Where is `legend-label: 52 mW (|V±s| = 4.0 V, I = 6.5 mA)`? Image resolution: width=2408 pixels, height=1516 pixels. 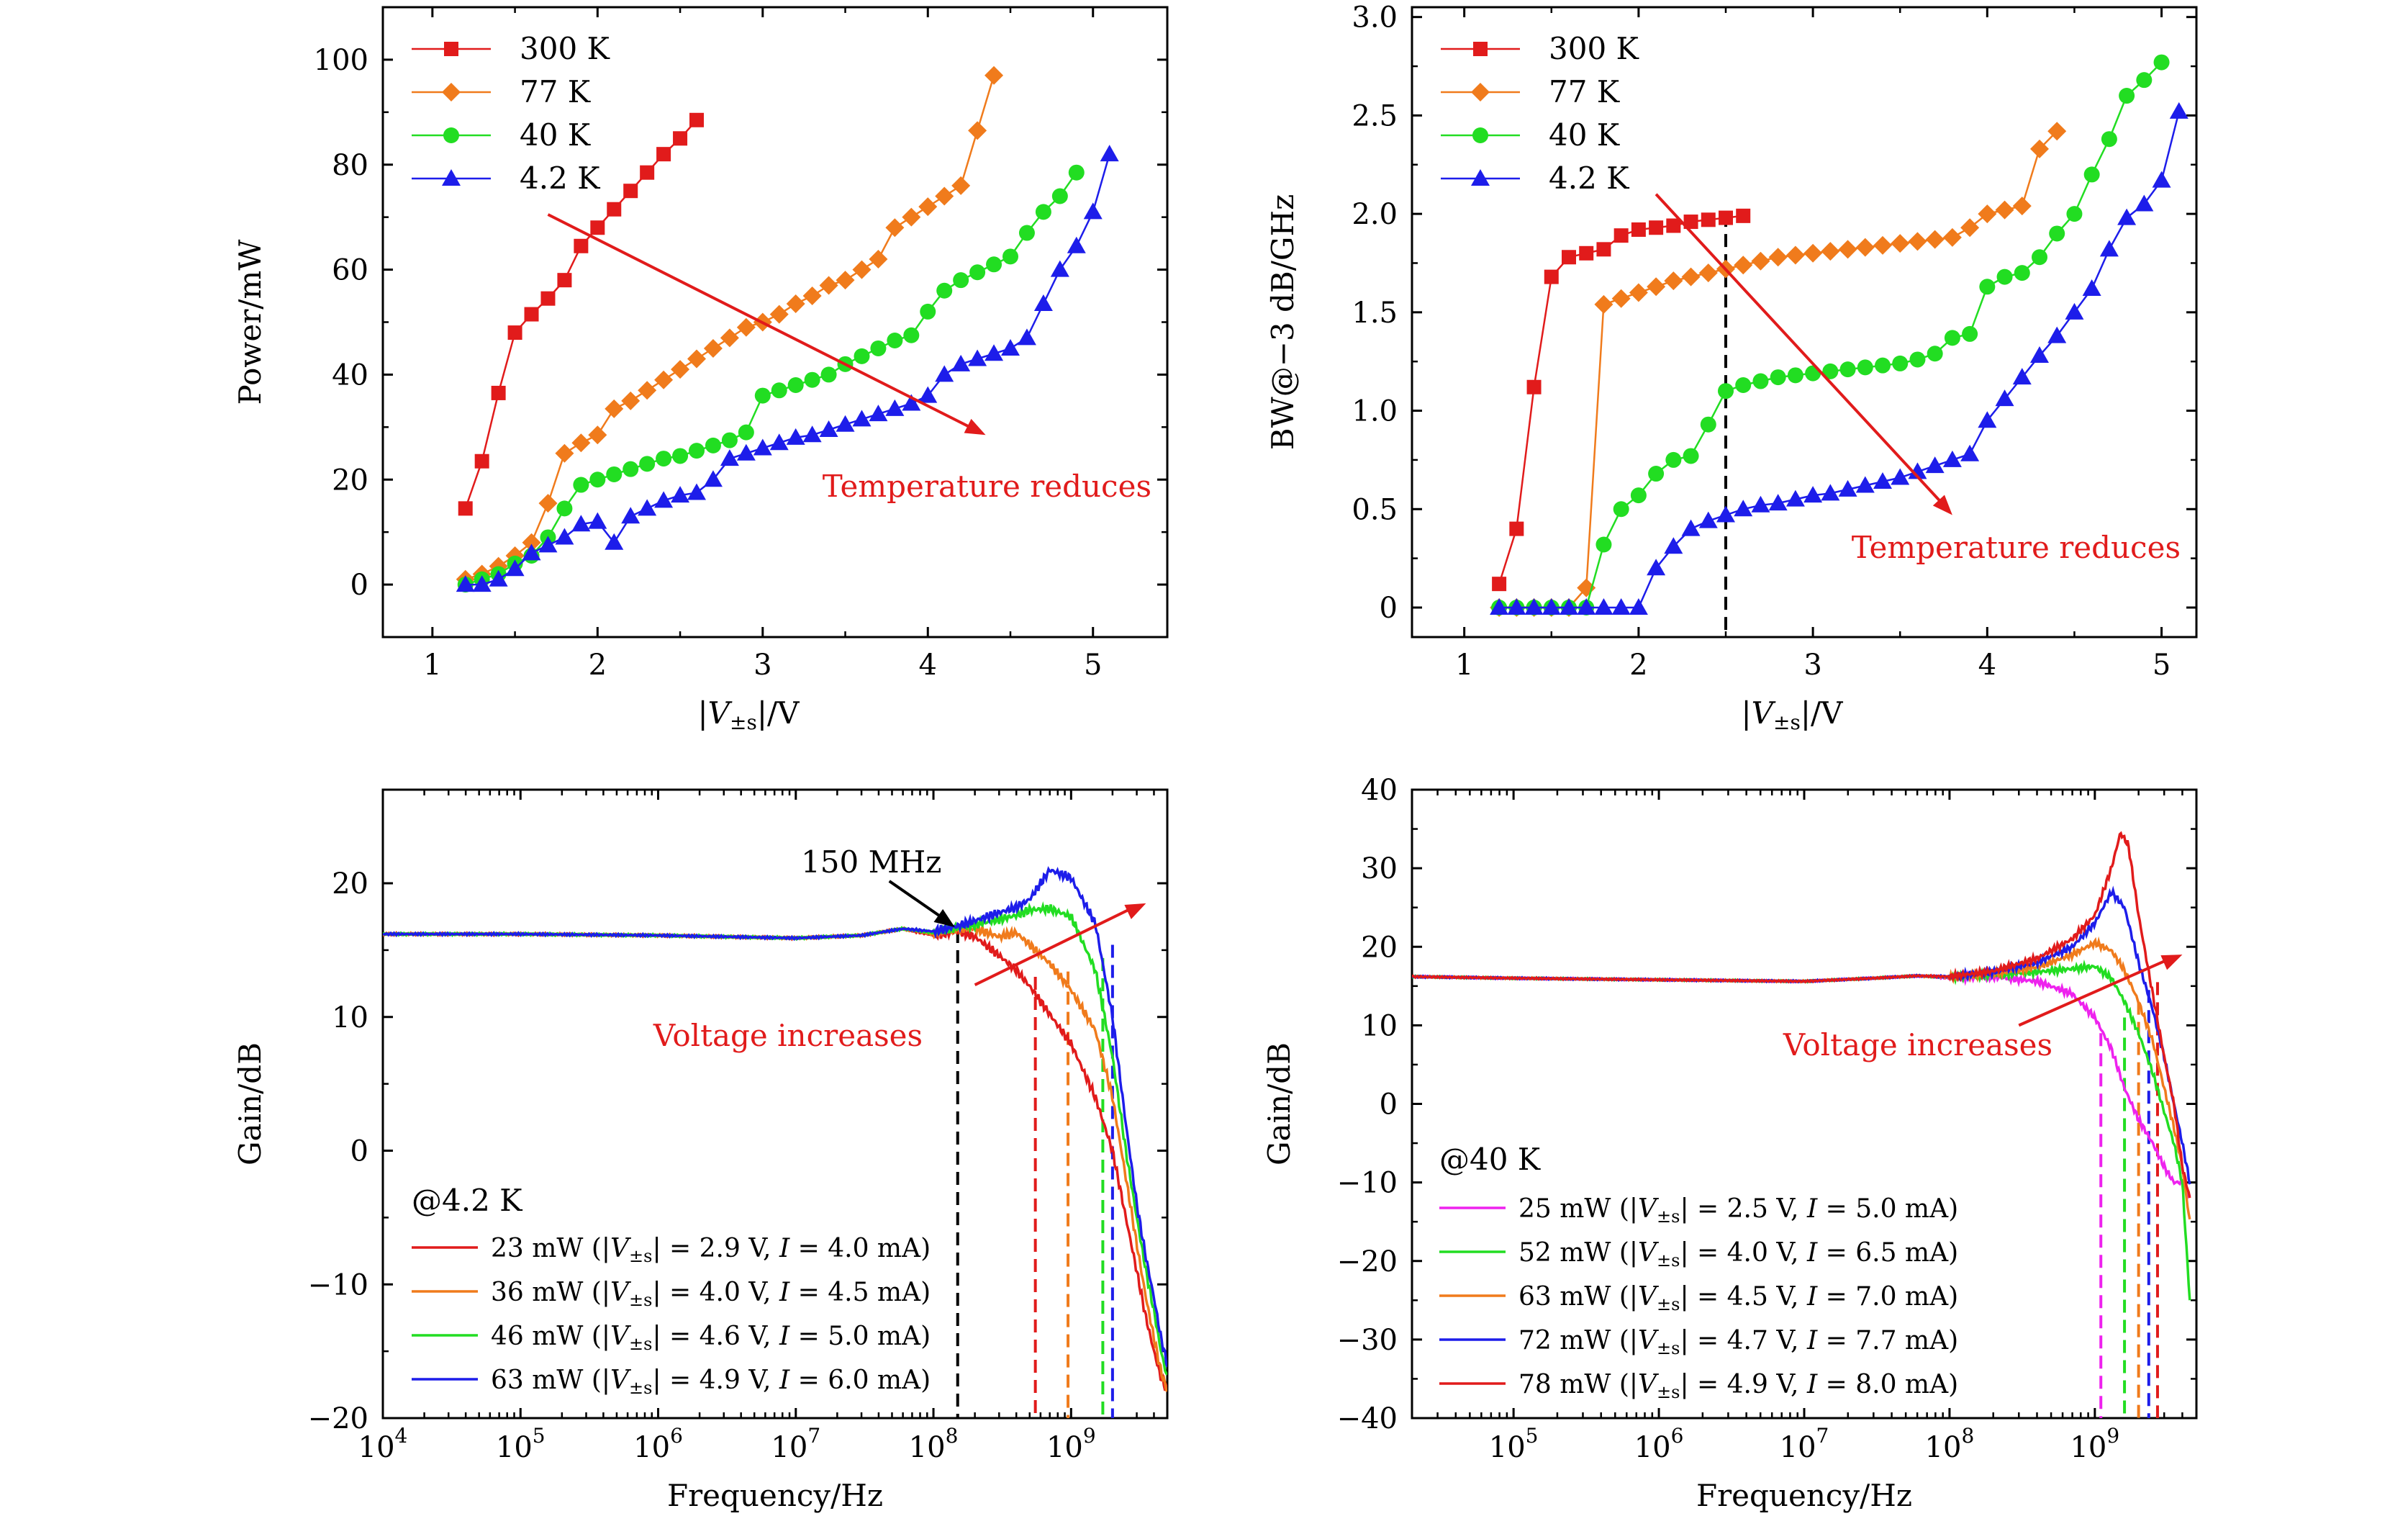 legend-label: 52 mW (|V±s| = 4.0 V, I = 6.5 mA) is located at coordinates (1738, 1254).